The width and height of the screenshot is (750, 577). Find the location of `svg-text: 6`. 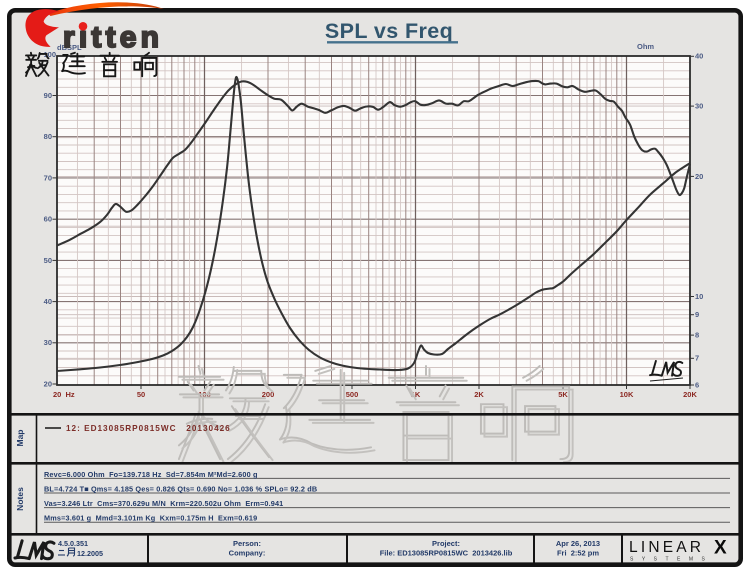

svg-text: 6 is located at coordinates (697, 384).